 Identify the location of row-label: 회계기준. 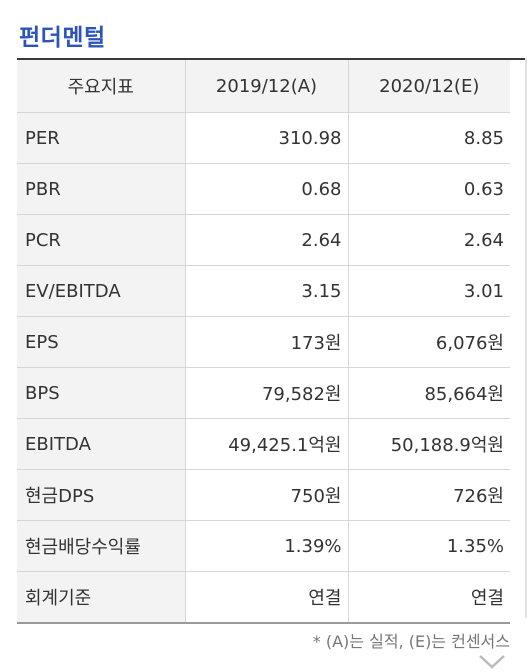
(101, 597).